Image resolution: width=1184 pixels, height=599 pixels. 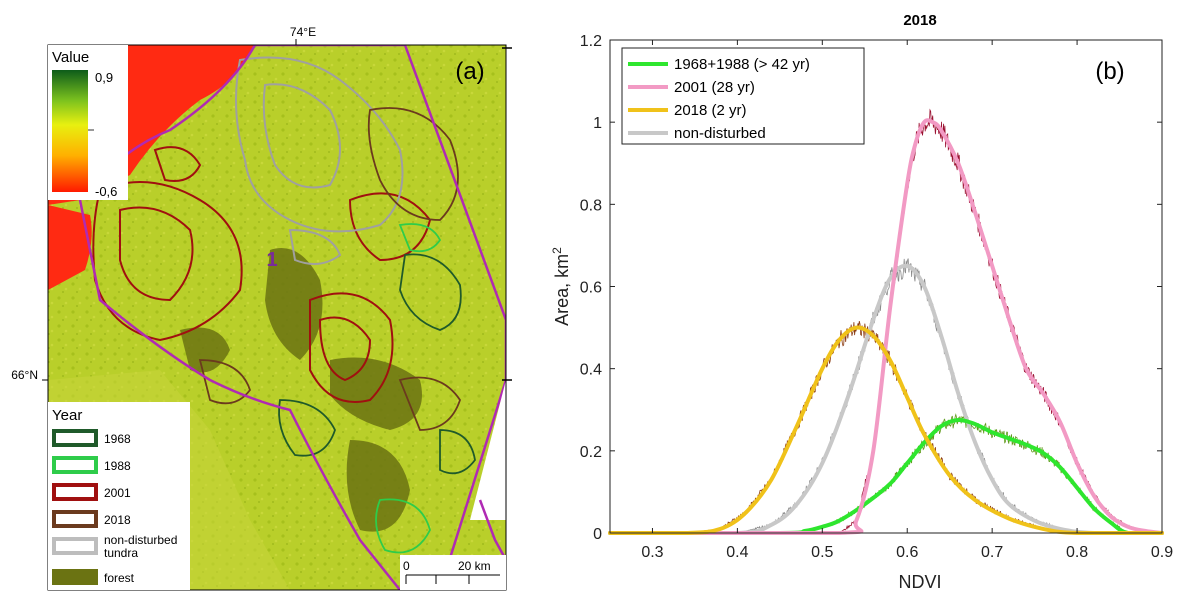 I want to click on y-tick-label-4: 0.8, so click(x=591, y=205).